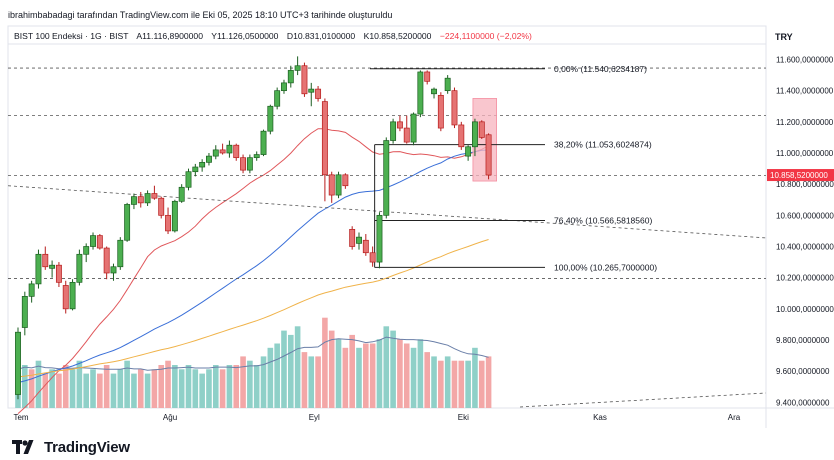  I want to click on x-tick-label: Eyl, so click(314, 417).